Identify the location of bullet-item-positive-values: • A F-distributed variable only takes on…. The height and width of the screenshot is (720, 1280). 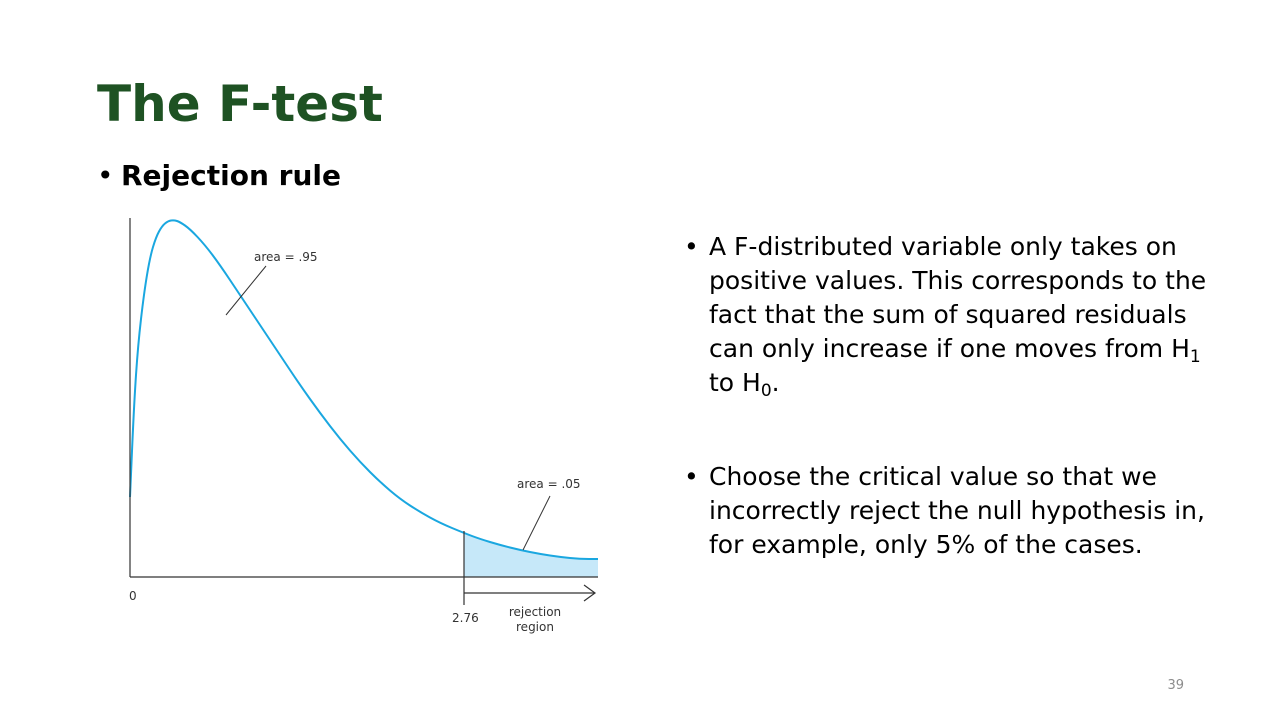
(954, 315).